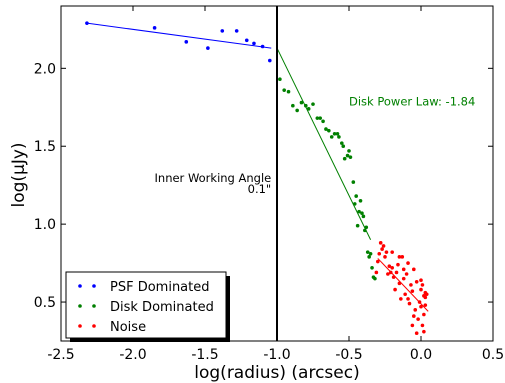 This screenshot has width=505, height=383. Describe the element at coordinates (412, 102) in the screenshot. I see `annotation-0: Disk Power Law: -1.84` at that location.